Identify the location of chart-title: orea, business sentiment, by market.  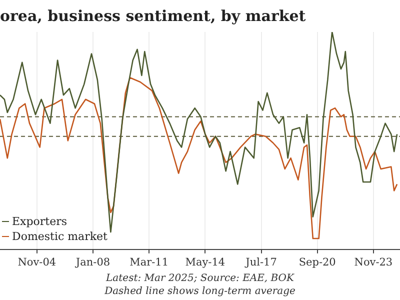
(153, 15).